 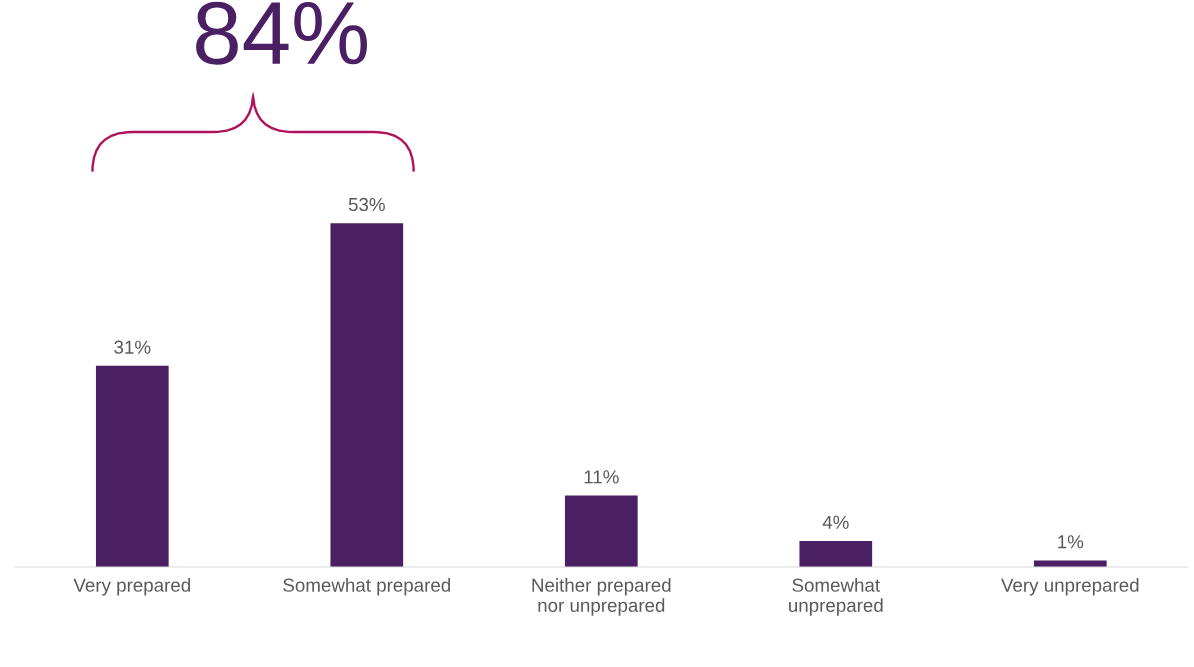 I want to click on x-tick-label: Neither prepared nor unprepared, so click(x=601, y=597).